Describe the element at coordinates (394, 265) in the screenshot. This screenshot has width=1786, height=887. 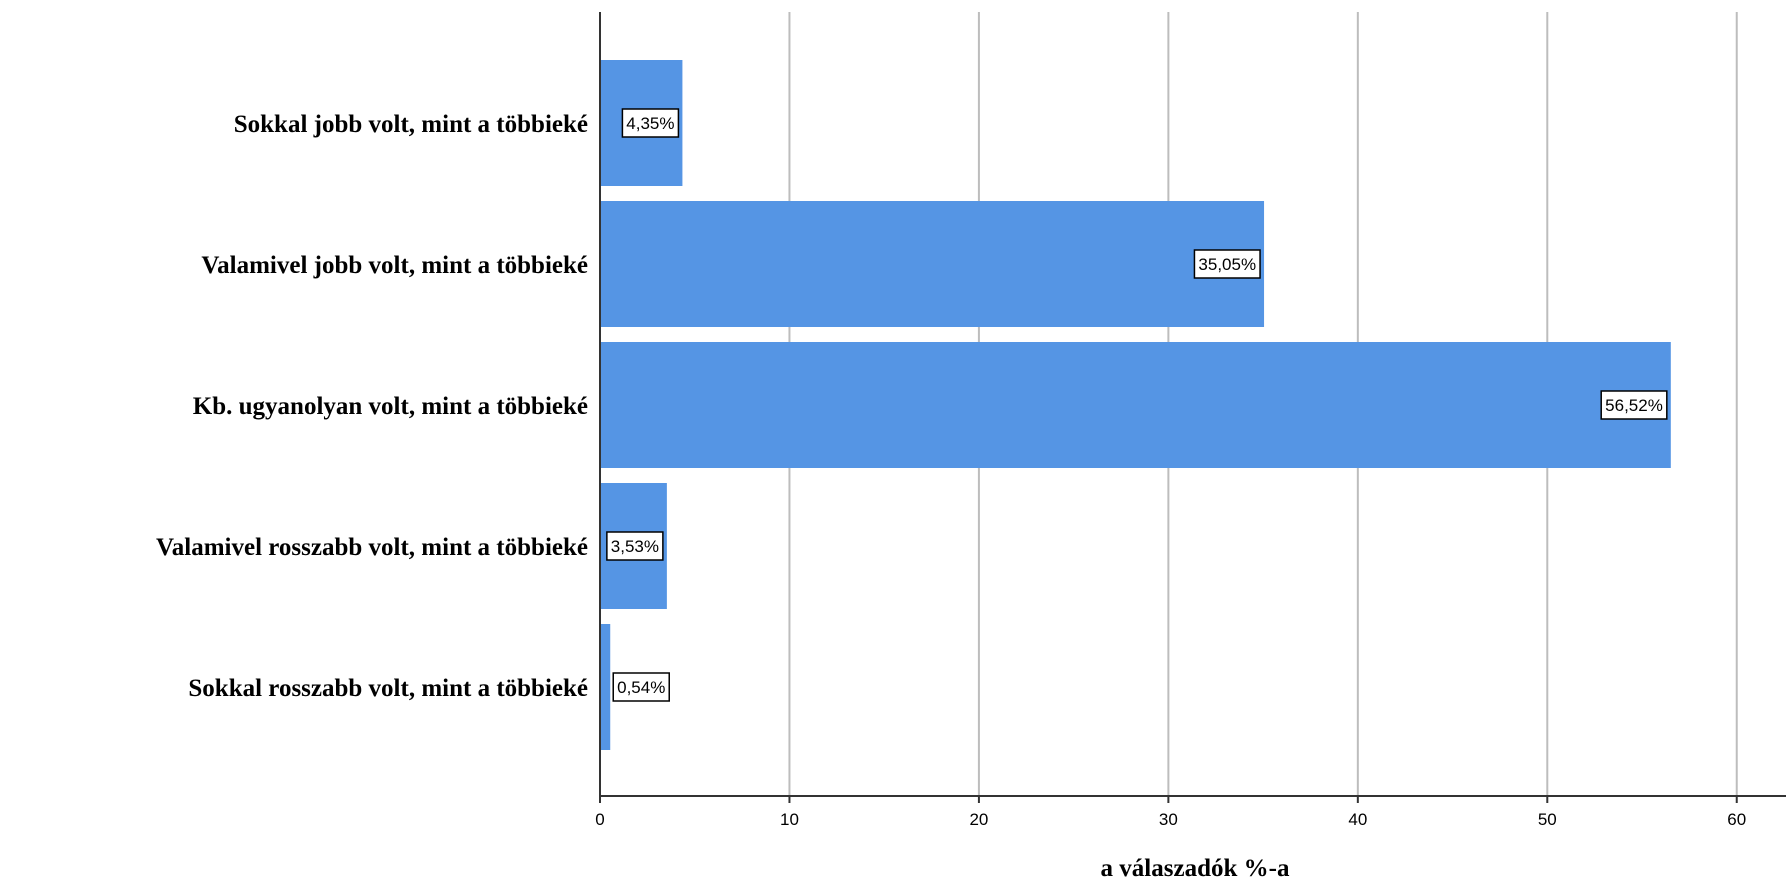
I see `category-label: Valamivel jobb volt, mint a többieké` at that location.